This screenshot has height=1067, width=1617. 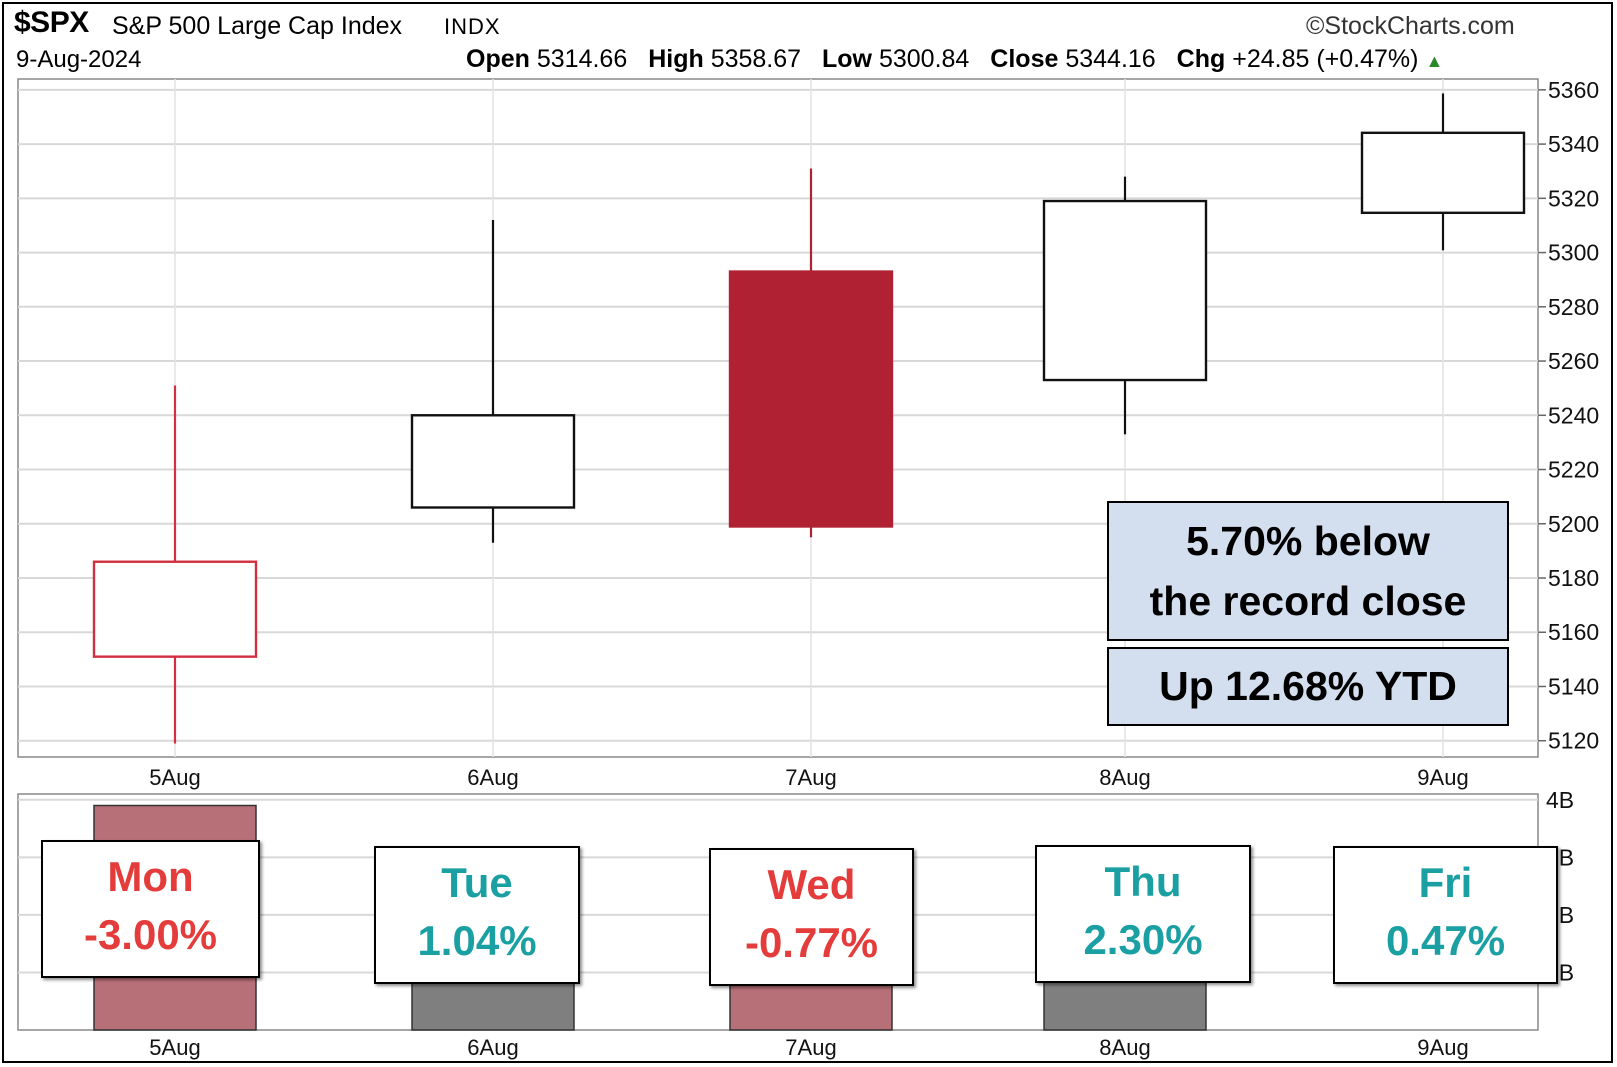 I want to click on volume-tick-label: 4B, so click(x=1560, y=800).